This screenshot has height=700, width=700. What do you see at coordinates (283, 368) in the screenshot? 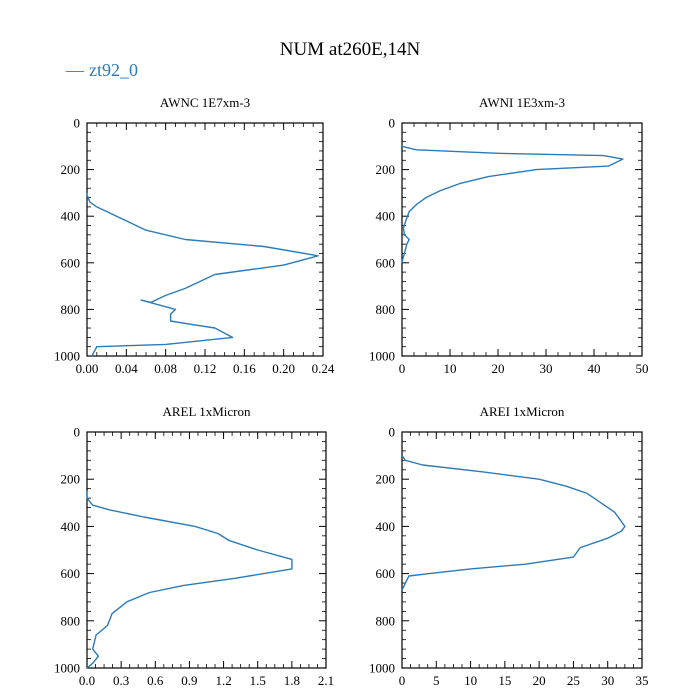
I see `x-tick-label: 0.20` at bounding box center [283, 368].